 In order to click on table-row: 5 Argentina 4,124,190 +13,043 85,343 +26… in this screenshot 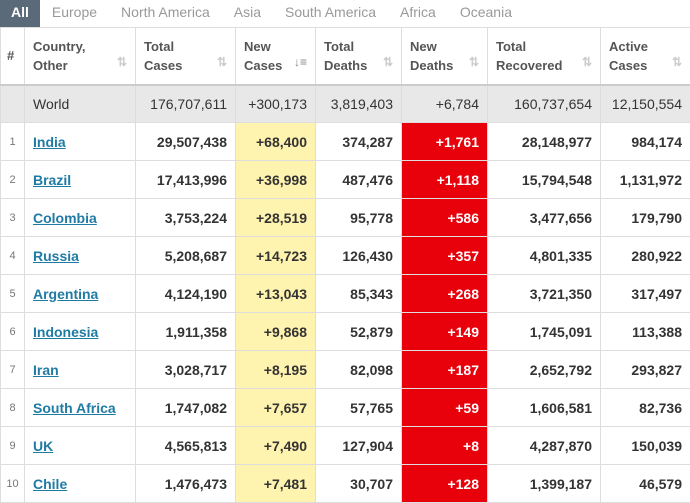, I will do `click(345, 294)`.